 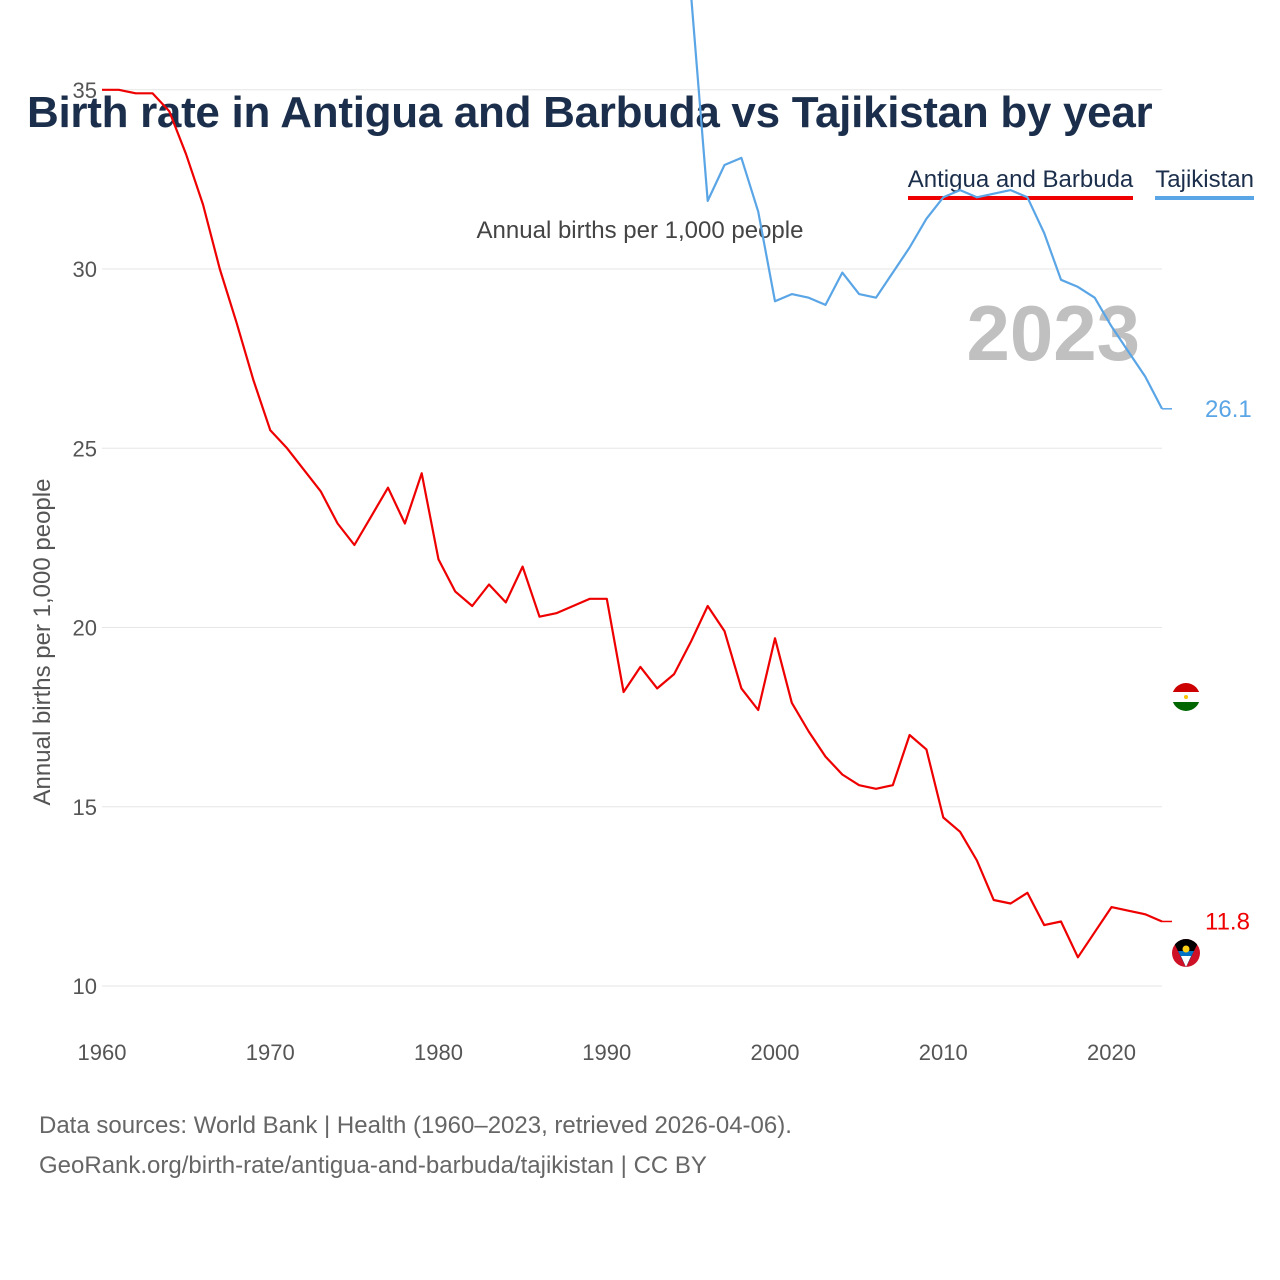 I want to click on x-tick-label: 2000, so click(x=775, y=1052).